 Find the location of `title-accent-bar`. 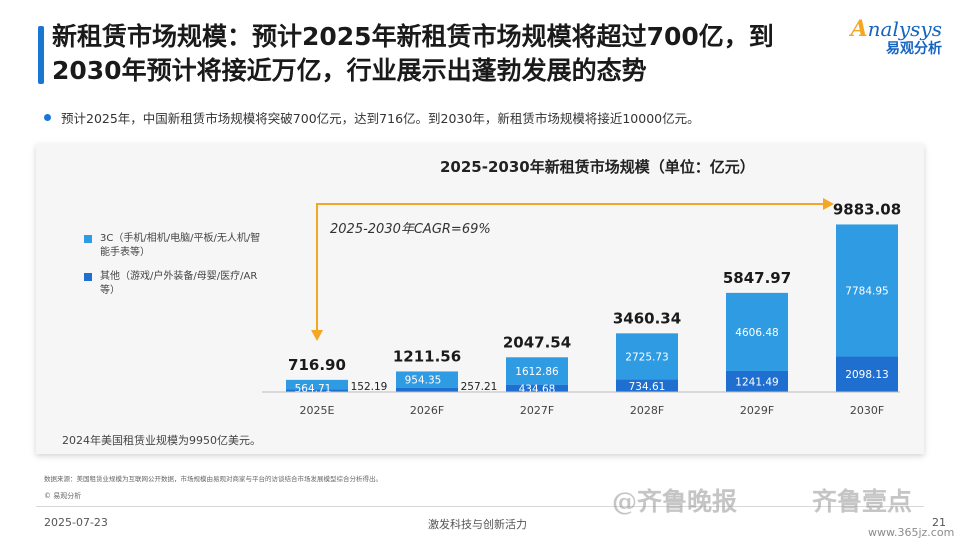

title-accent-bar is located at coordinates (41, 55).